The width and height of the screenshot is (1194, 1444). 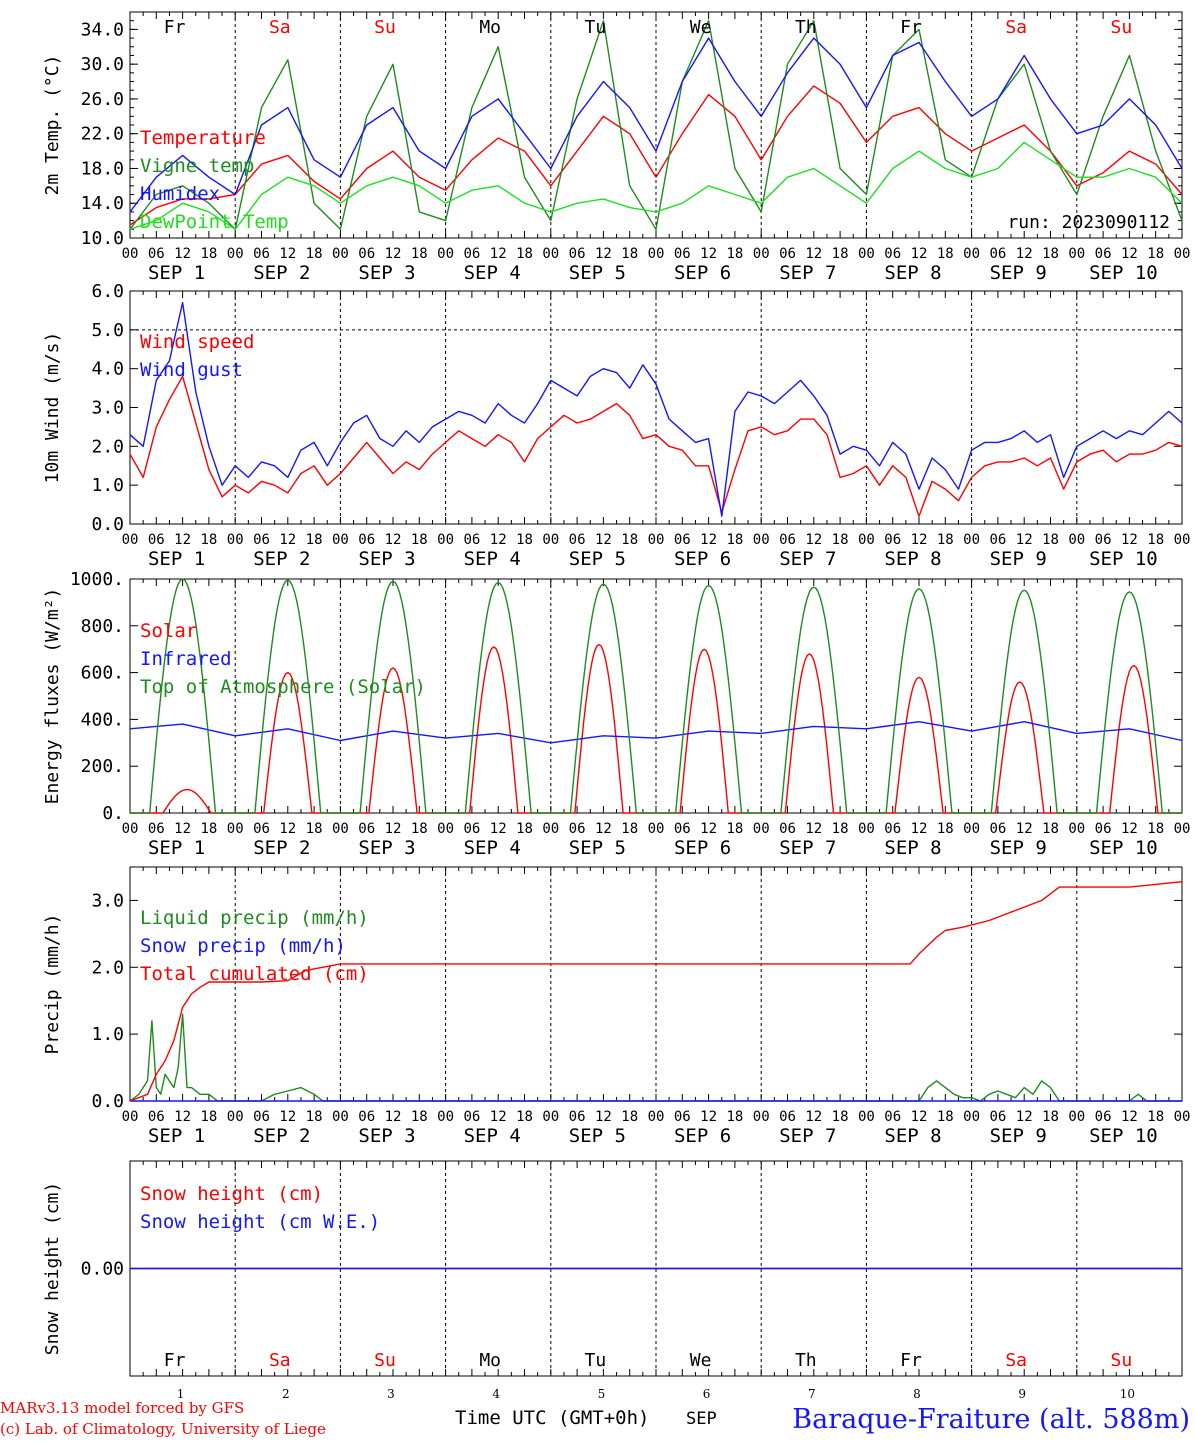 I want to click on series-line-temperature, so click(x=656, y=155).